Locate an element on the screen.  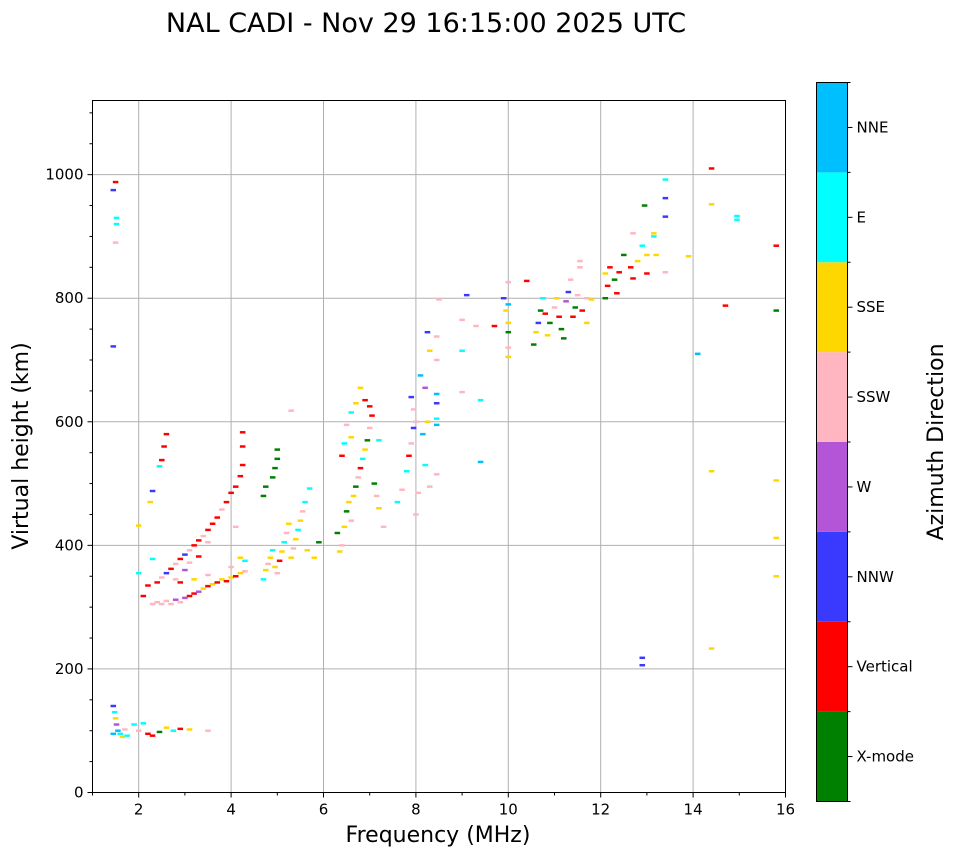
x-tick-label: 14 is located at coordinates (693, 810).